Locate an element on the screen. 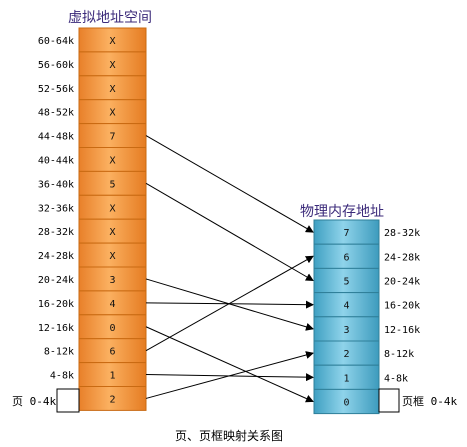  virtual-page-range-label: 4-8k is located at coordinates (62, 376).